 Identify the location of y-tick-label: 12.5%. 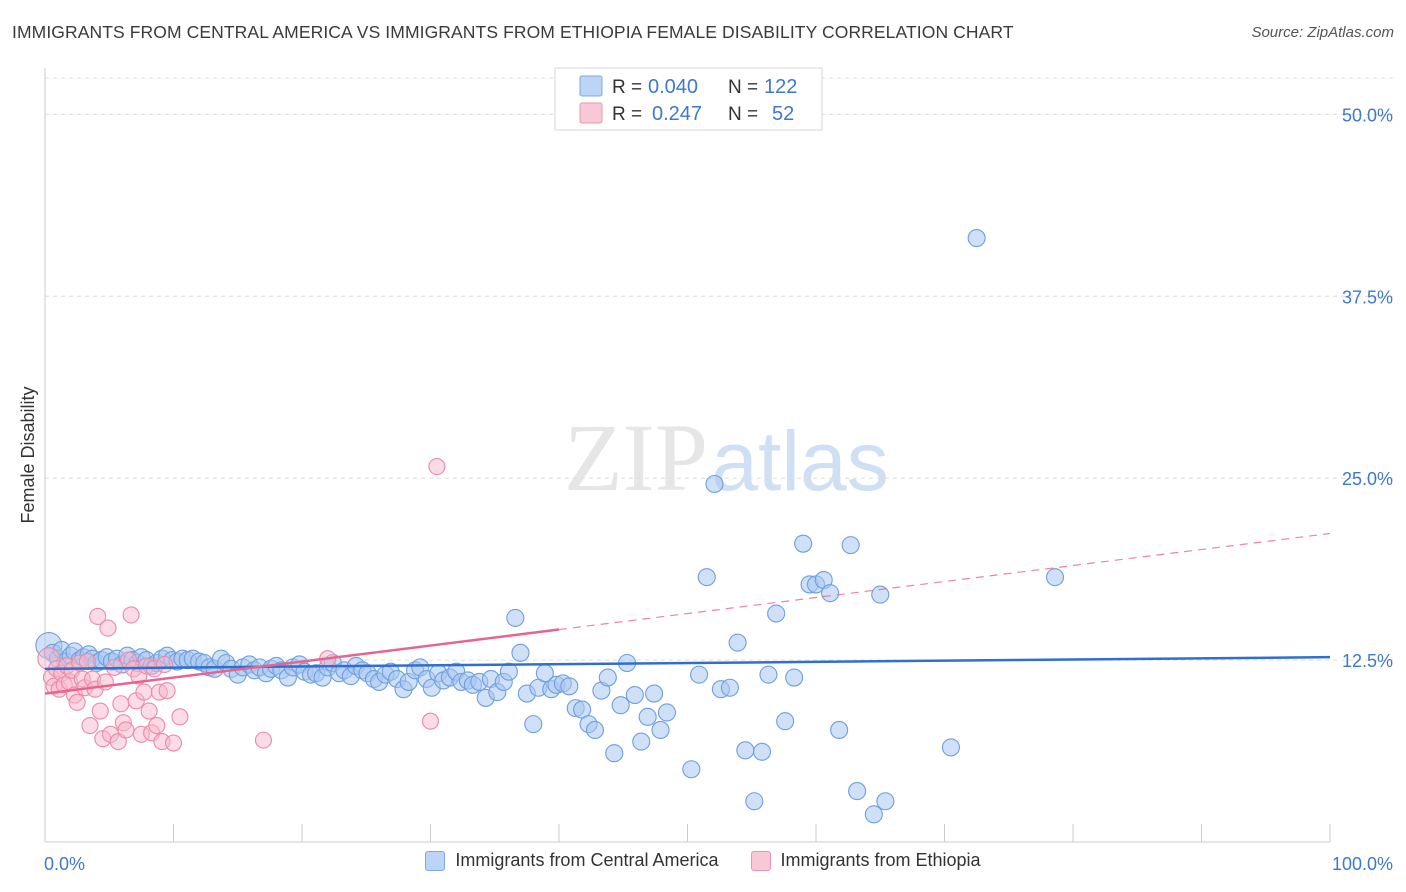
(1367, 661).